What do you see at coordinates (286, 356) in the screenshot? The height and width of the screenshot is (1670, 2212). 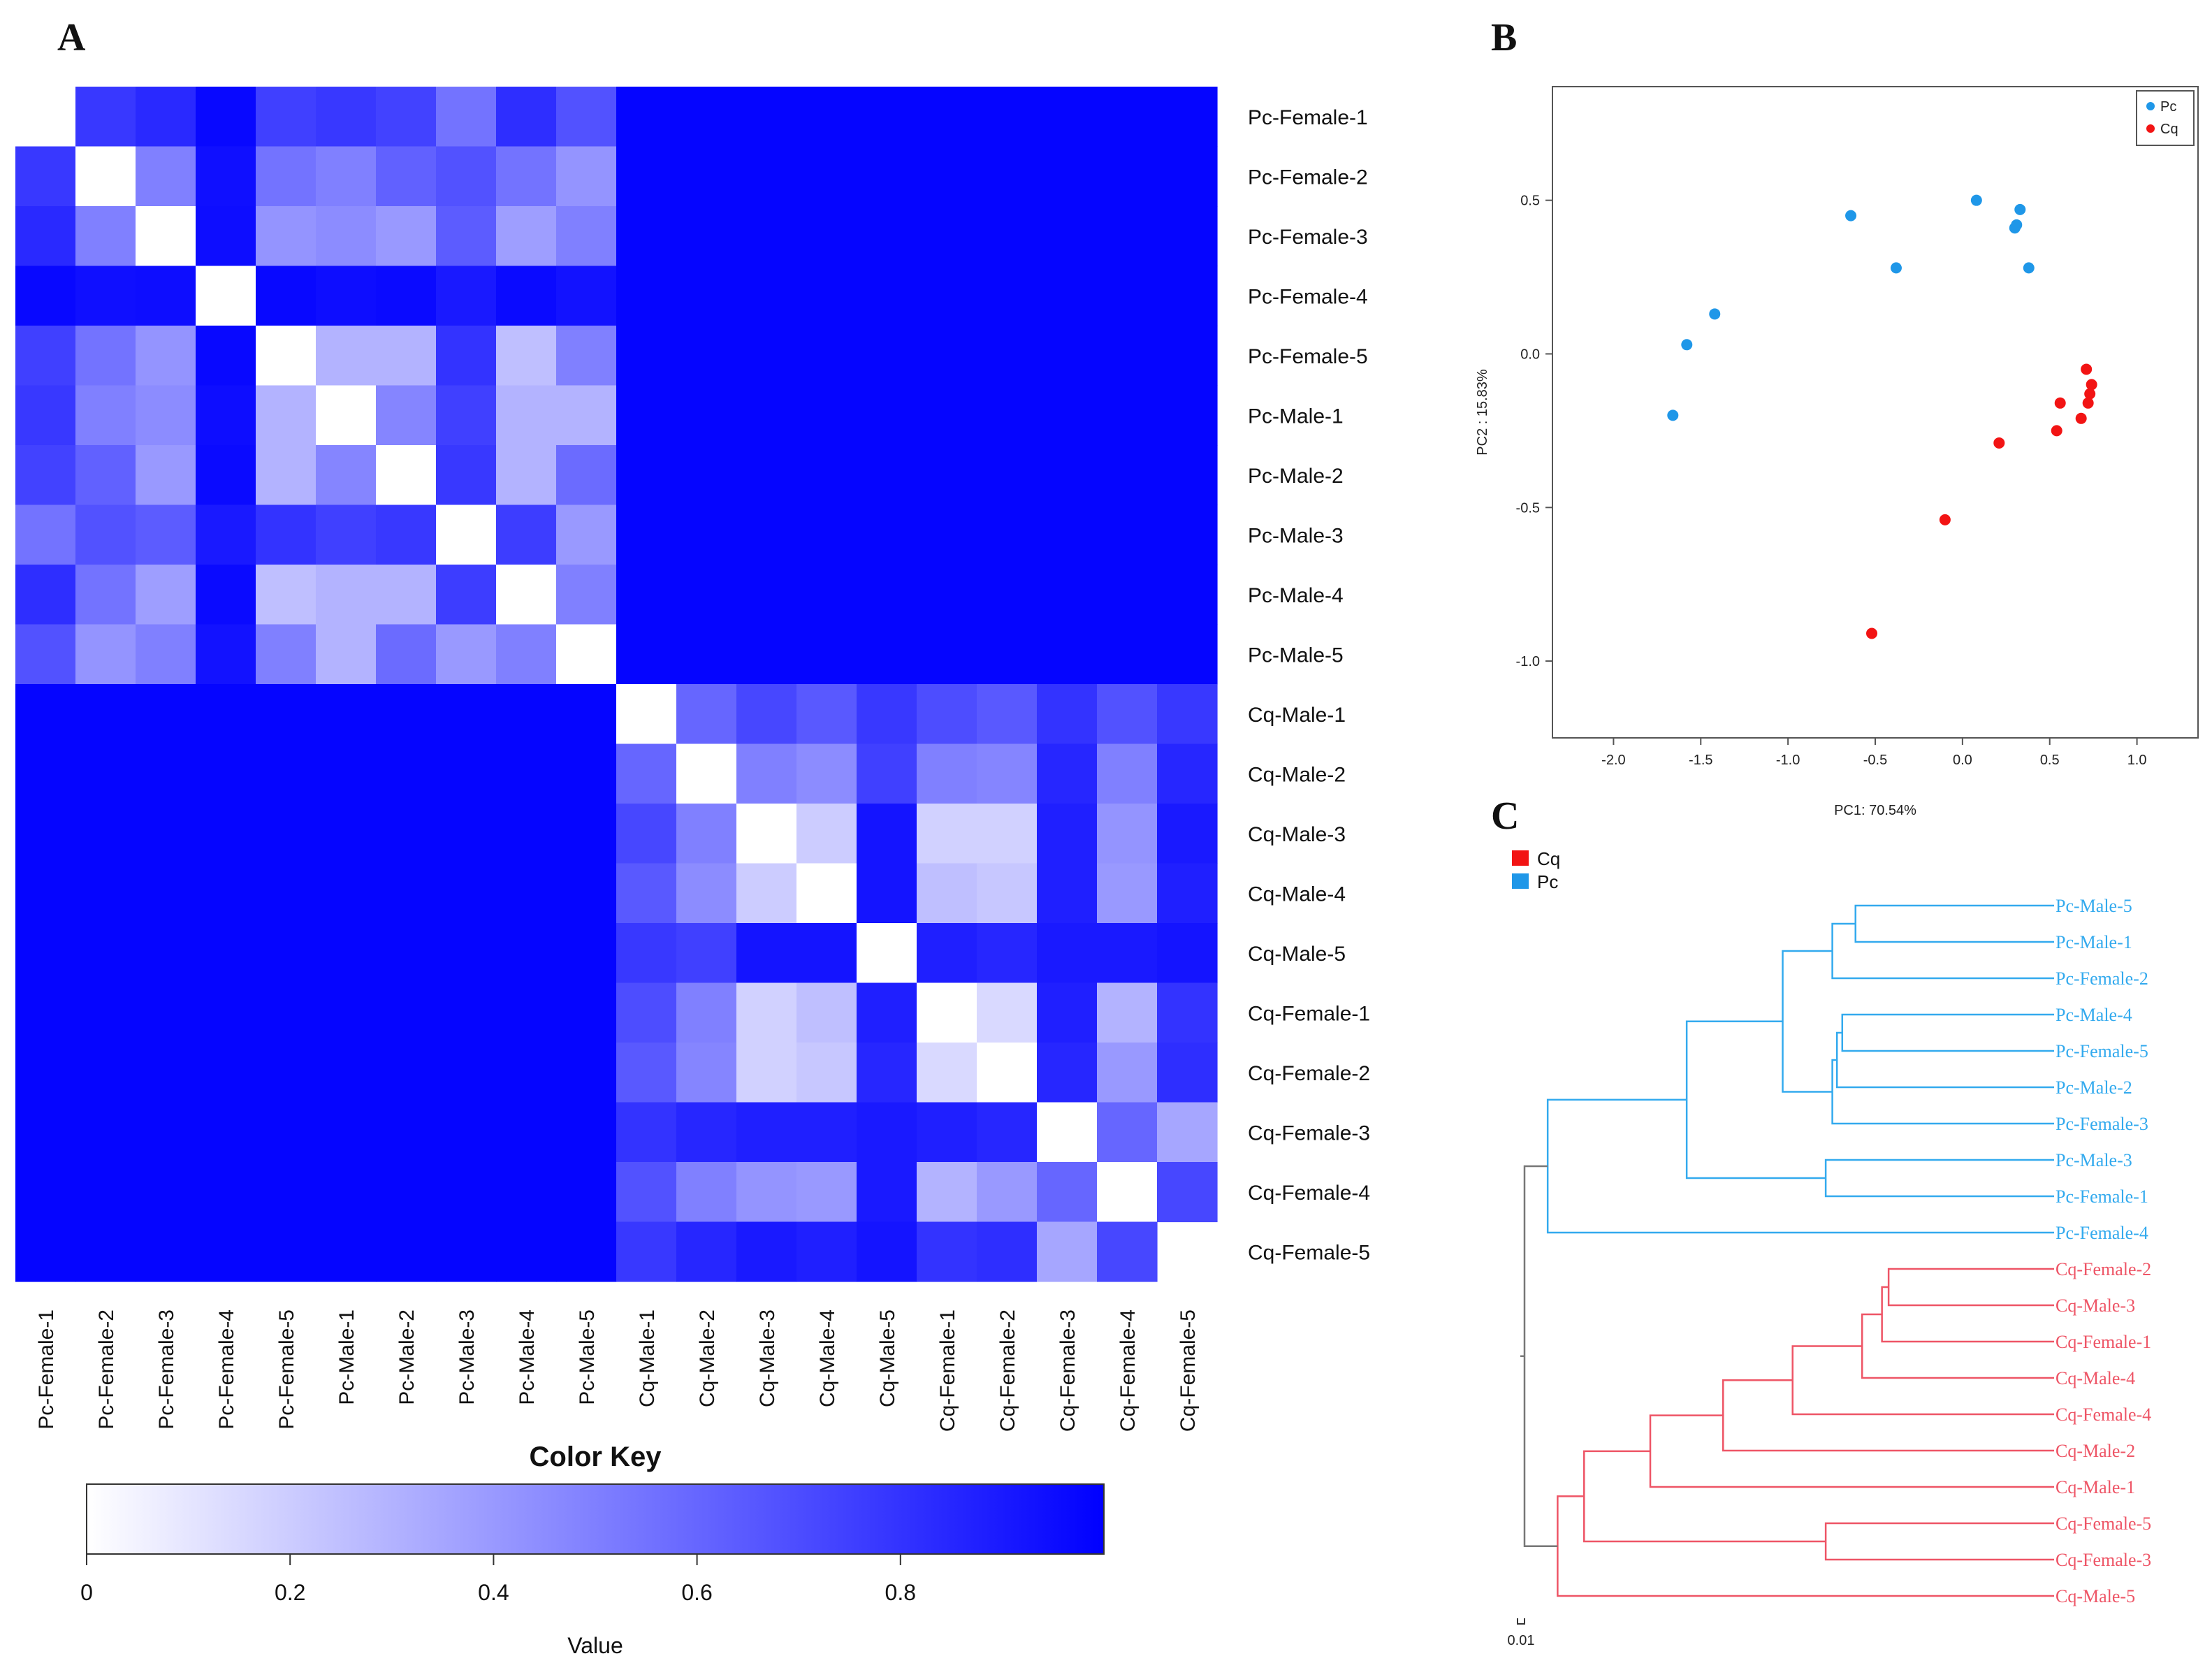 I see `heatmap-cell-r5-c5` at bounding box center [286, 356].